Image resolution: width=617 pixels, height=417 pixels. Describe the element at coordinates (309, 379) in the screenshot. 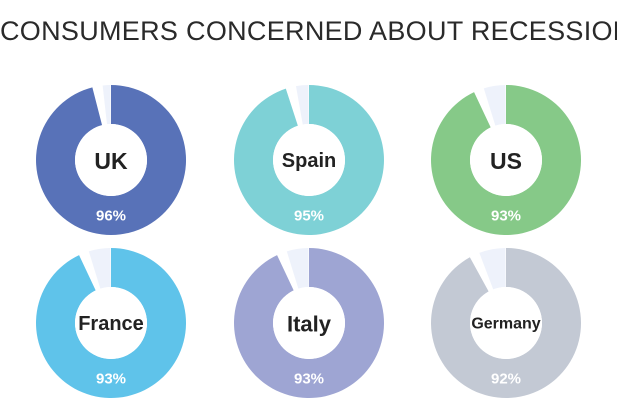

I see `percent-label-italy: 93%` at that location.